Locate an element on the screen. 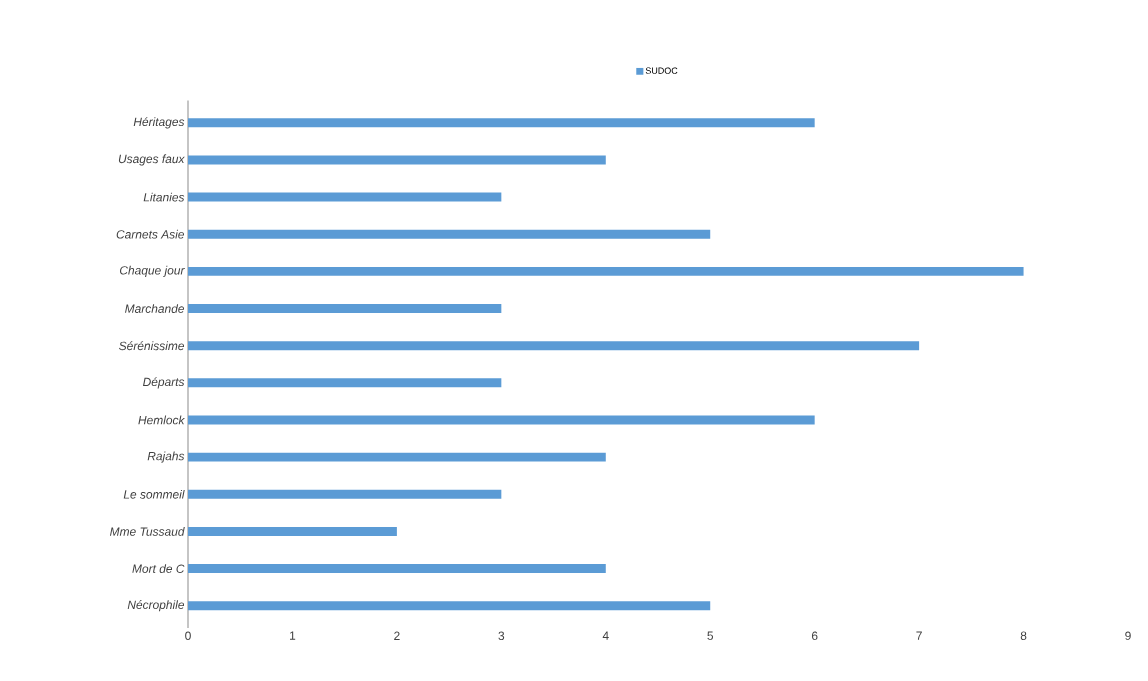 The width and height of the screenshot is (1148, 681). y-tick-label: Nécrophile is located at coordinates (156, 606).